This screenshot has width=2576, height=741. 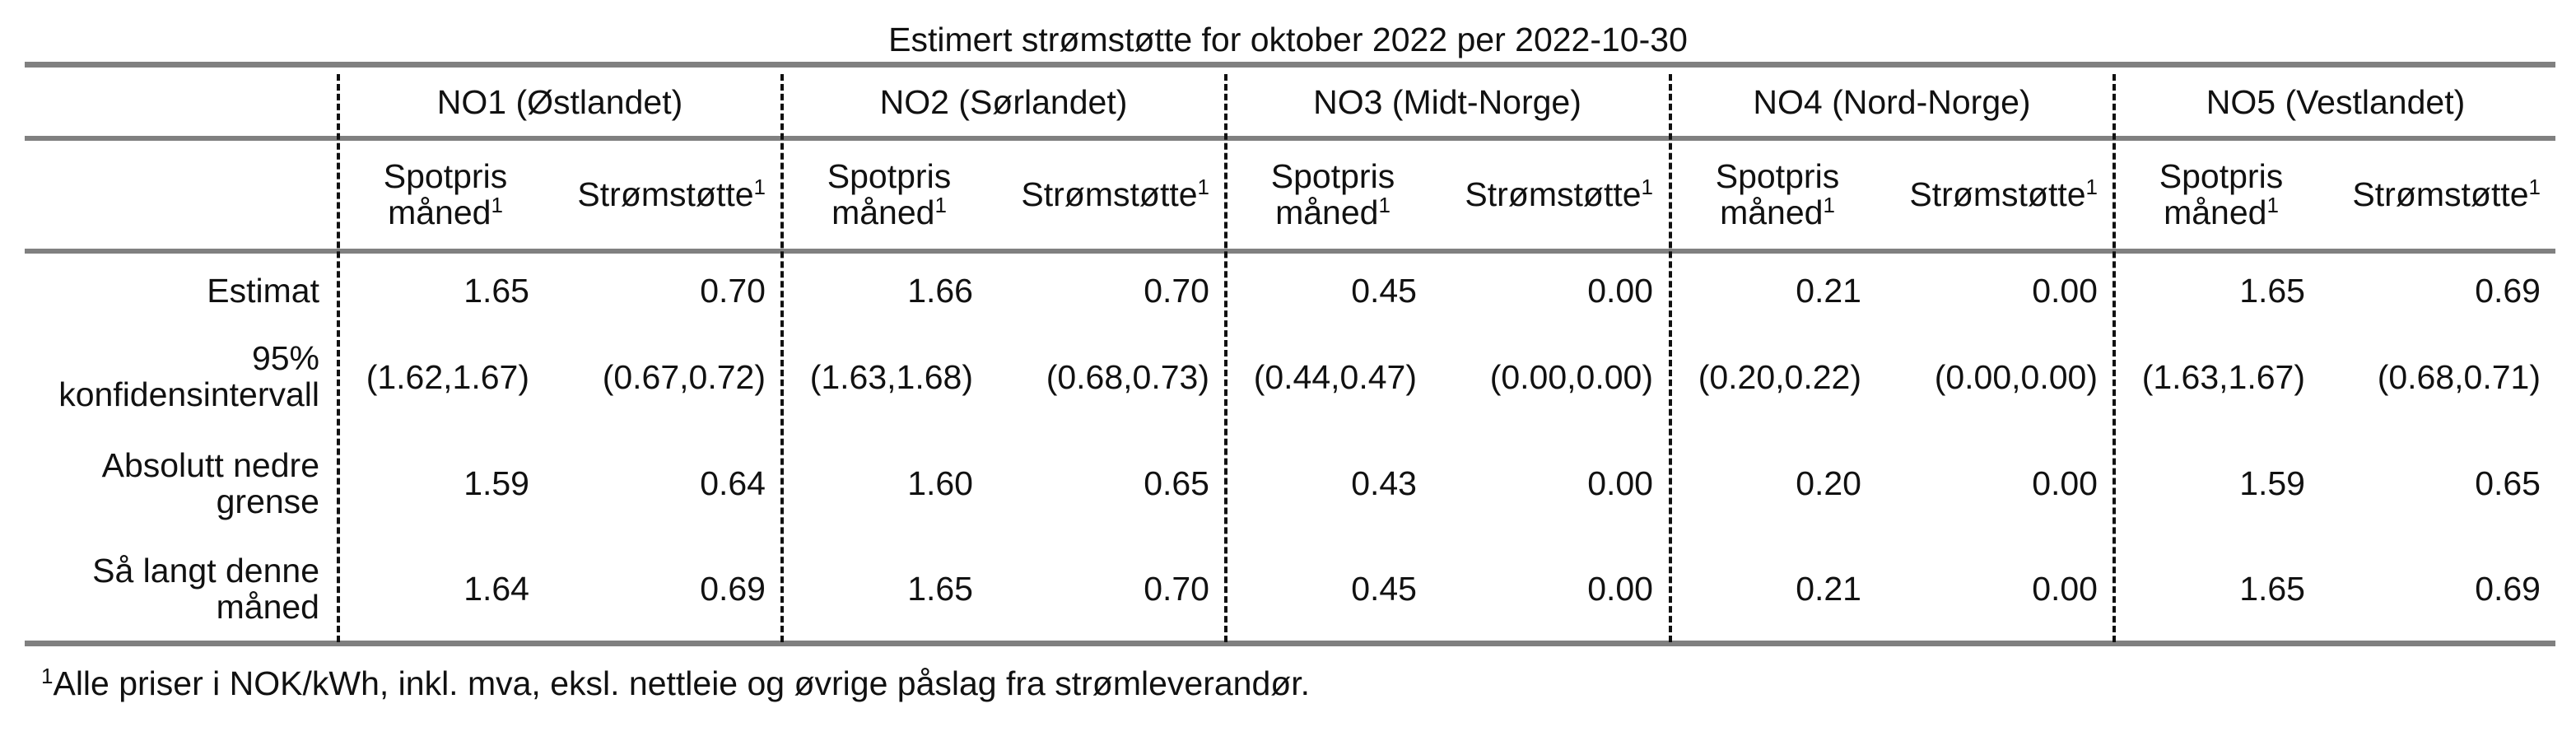 I want to click on spot-price-value: (0.44,0.47), so click(x=1335, y=377).